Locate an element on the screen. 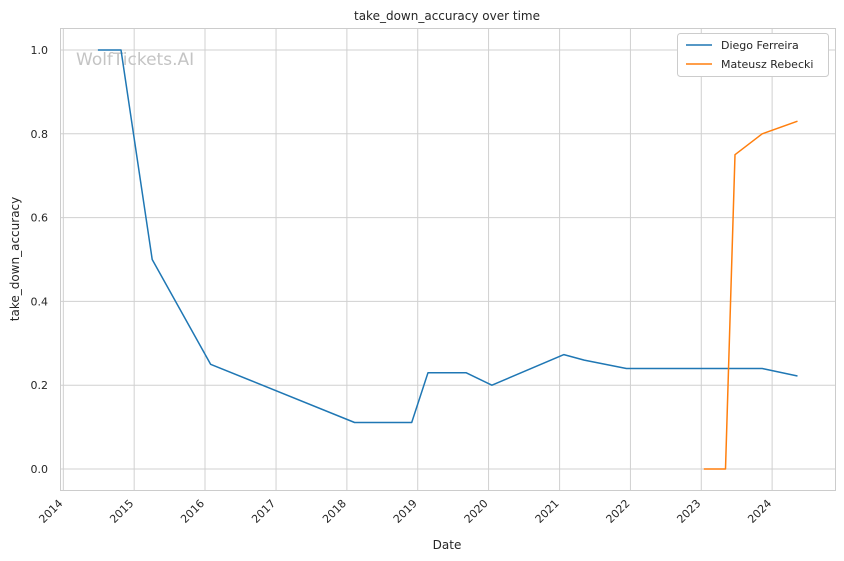  y-tick-label: 0.8 is located at coordinates (40, 134).